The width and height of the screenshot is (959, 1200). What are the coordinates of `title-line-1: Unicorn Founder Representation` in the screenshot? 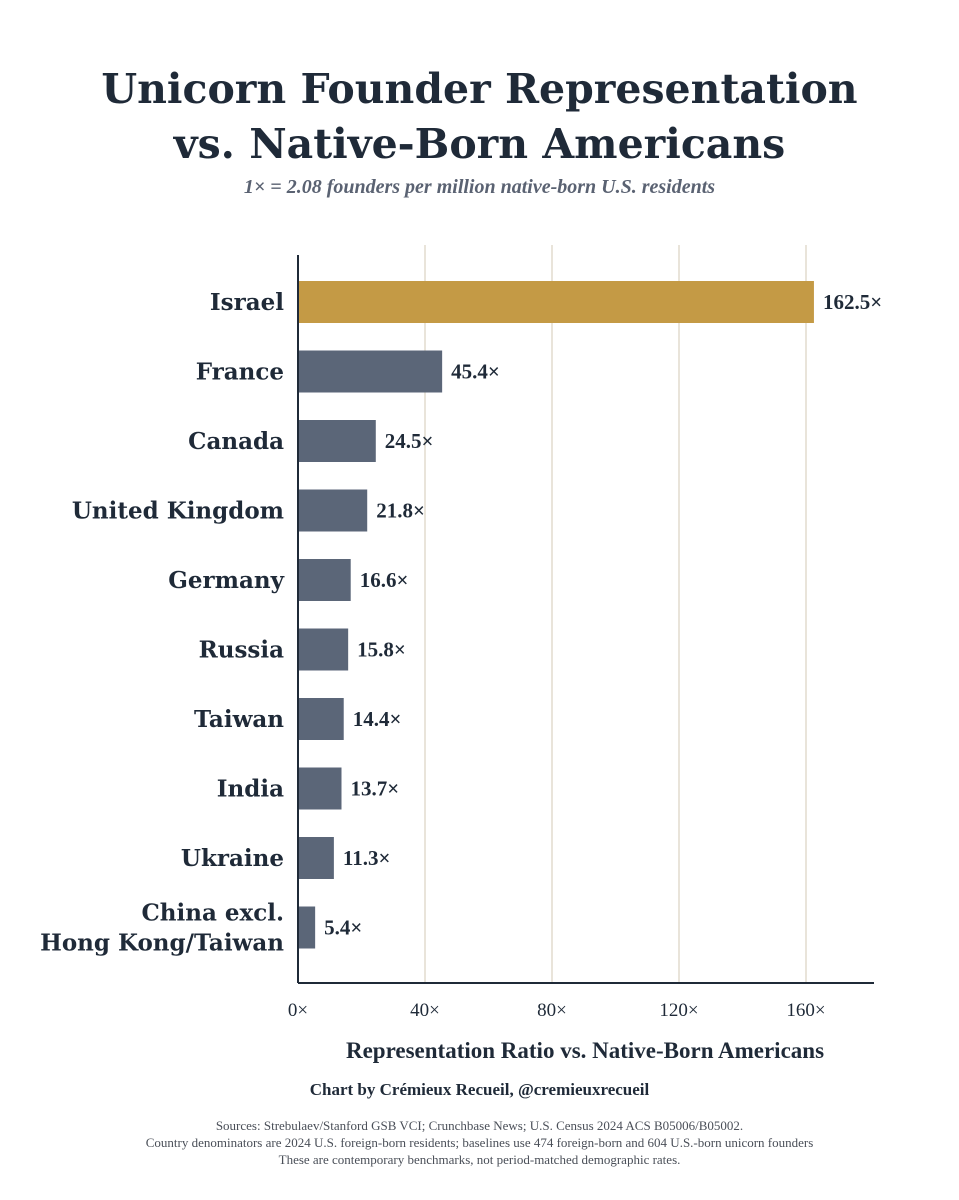 It's located at (479, 89).